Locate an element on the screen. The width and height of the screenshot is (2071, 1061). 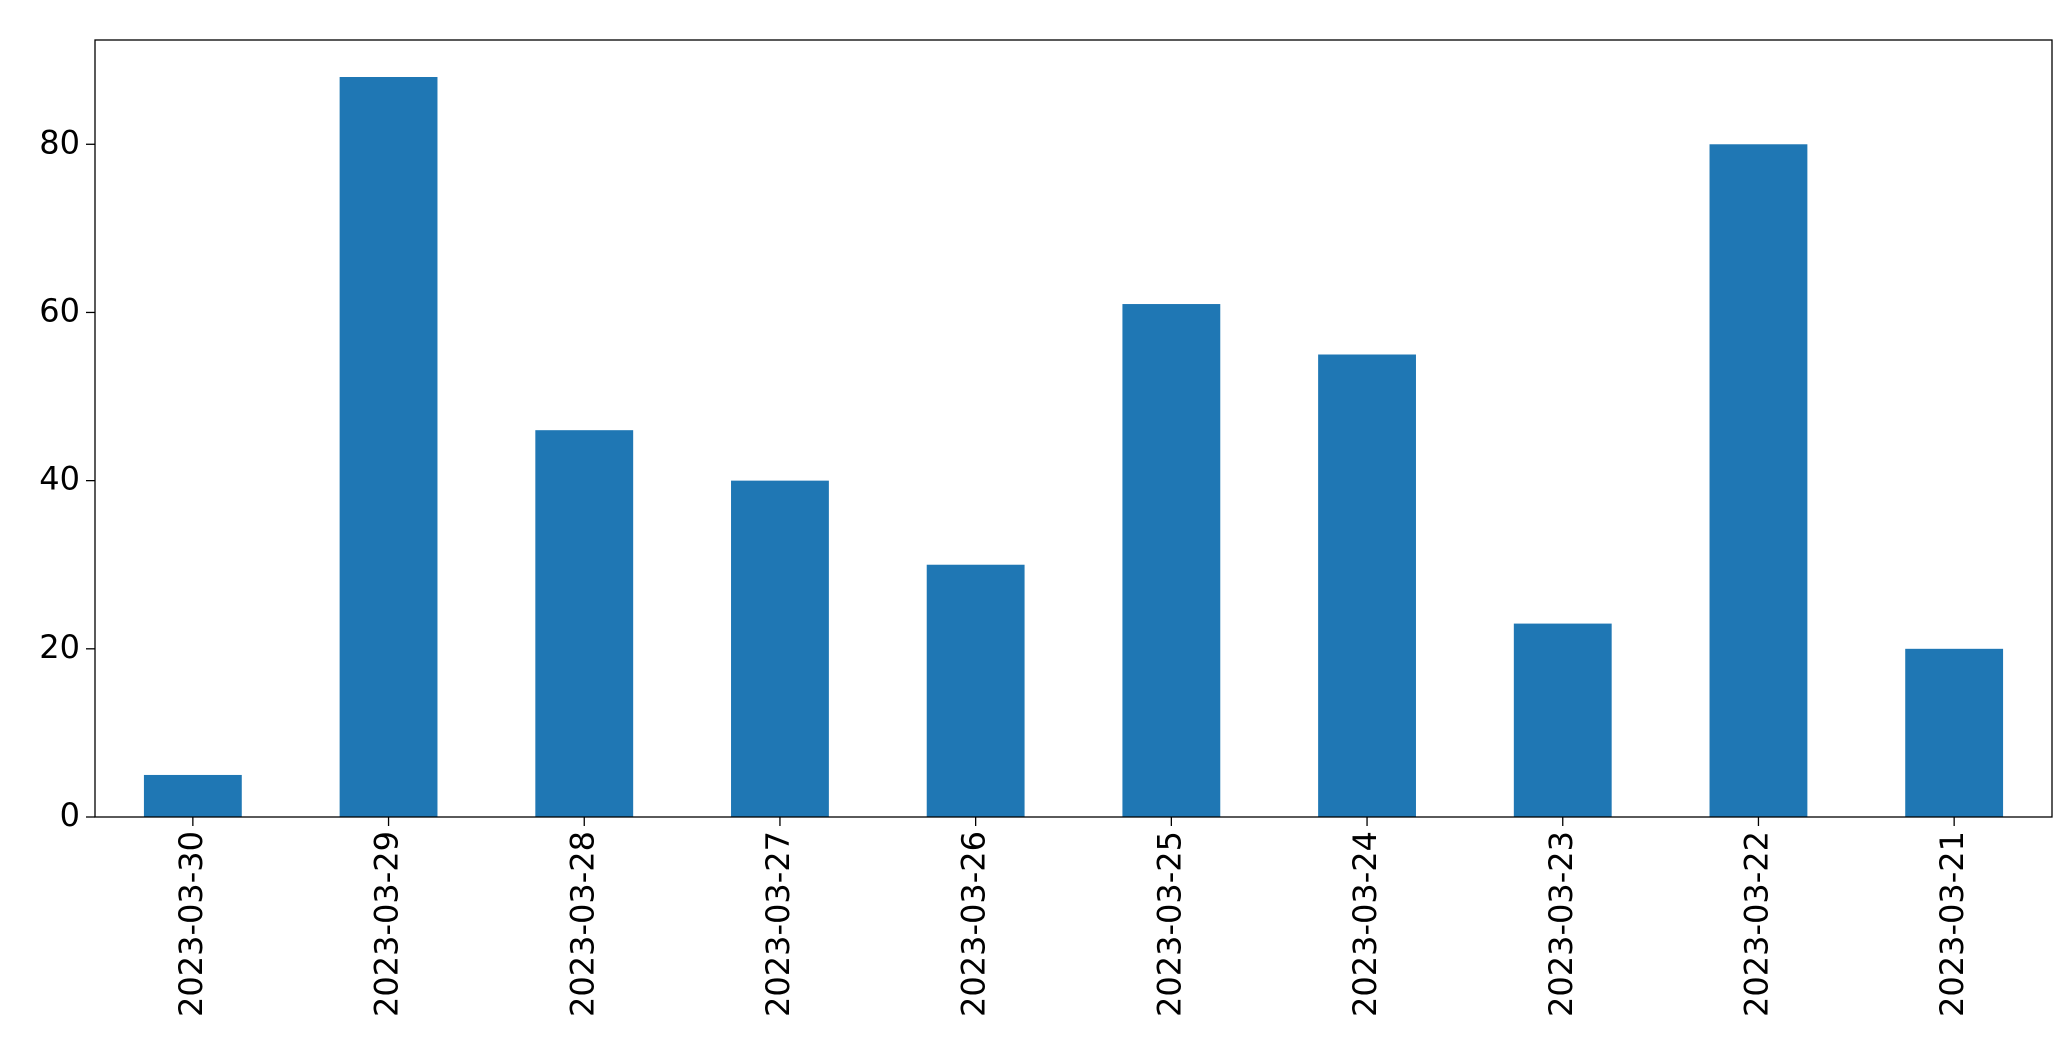
x-tick-label: 2023-03-22 is located at coordinates (1756, 924).